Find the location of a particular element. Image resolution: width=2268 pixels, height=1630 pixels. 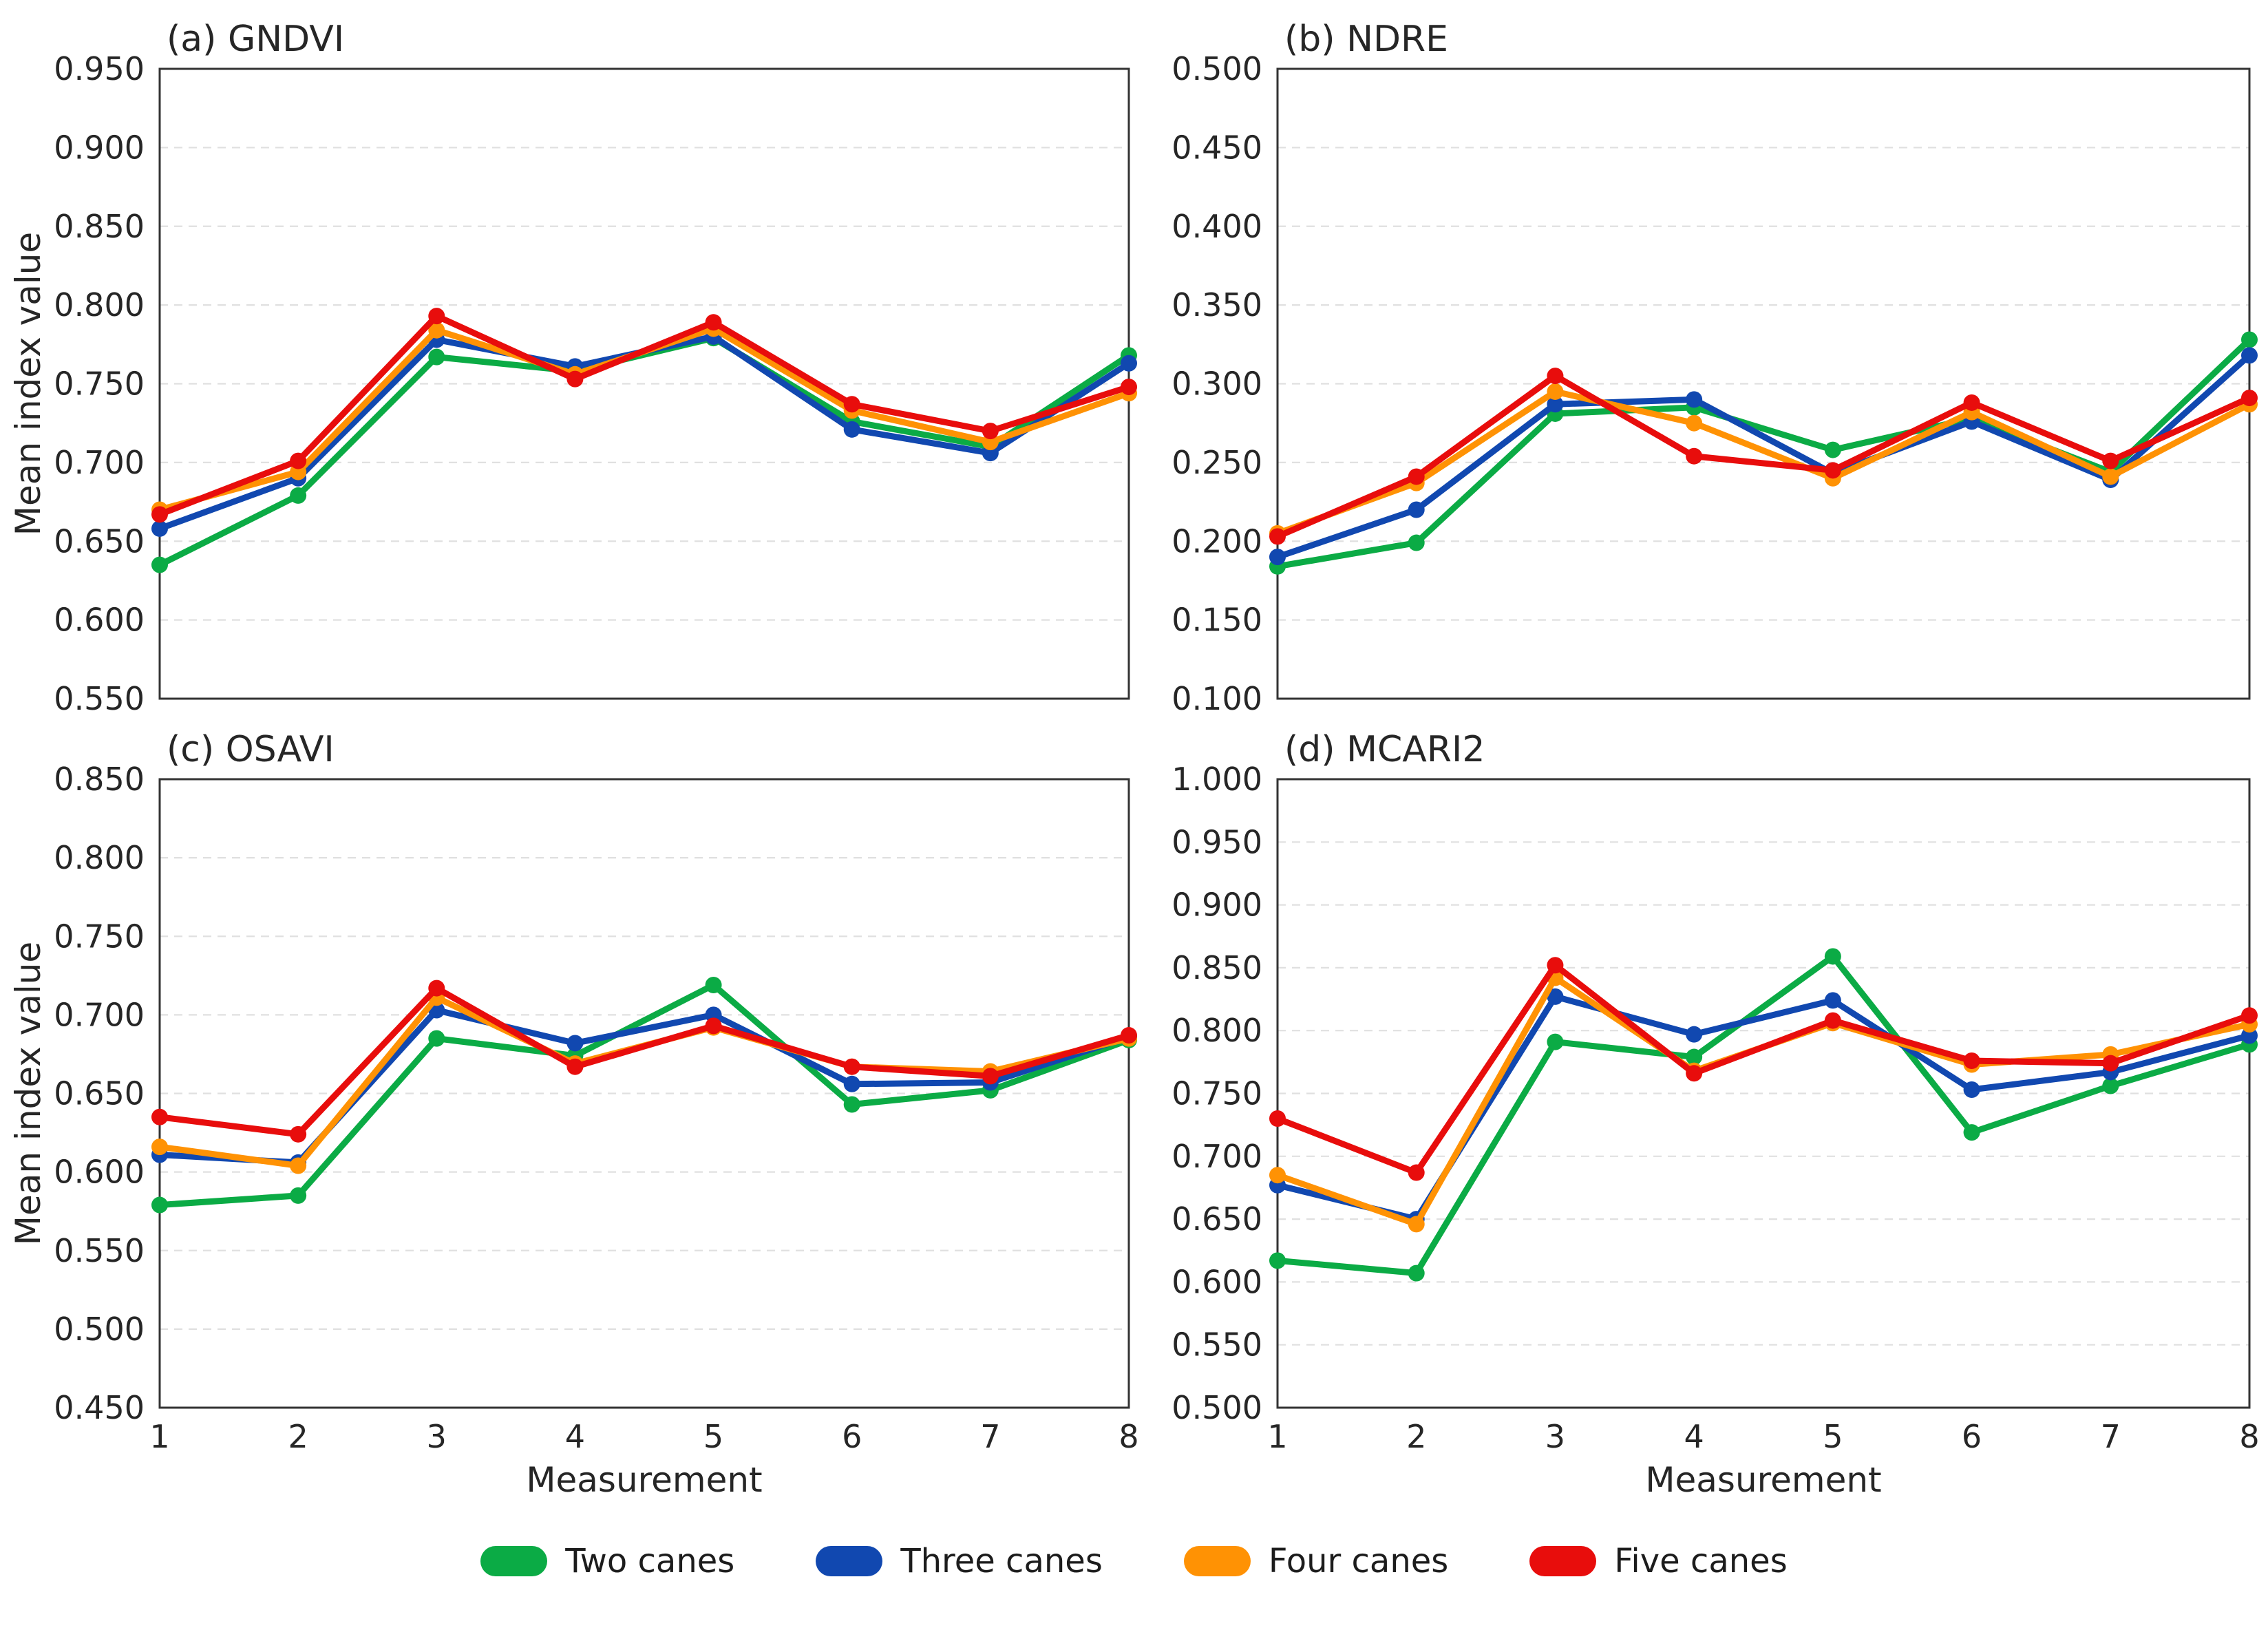

y-tick-label: 0.350 is located at coordinates (1217, 305).